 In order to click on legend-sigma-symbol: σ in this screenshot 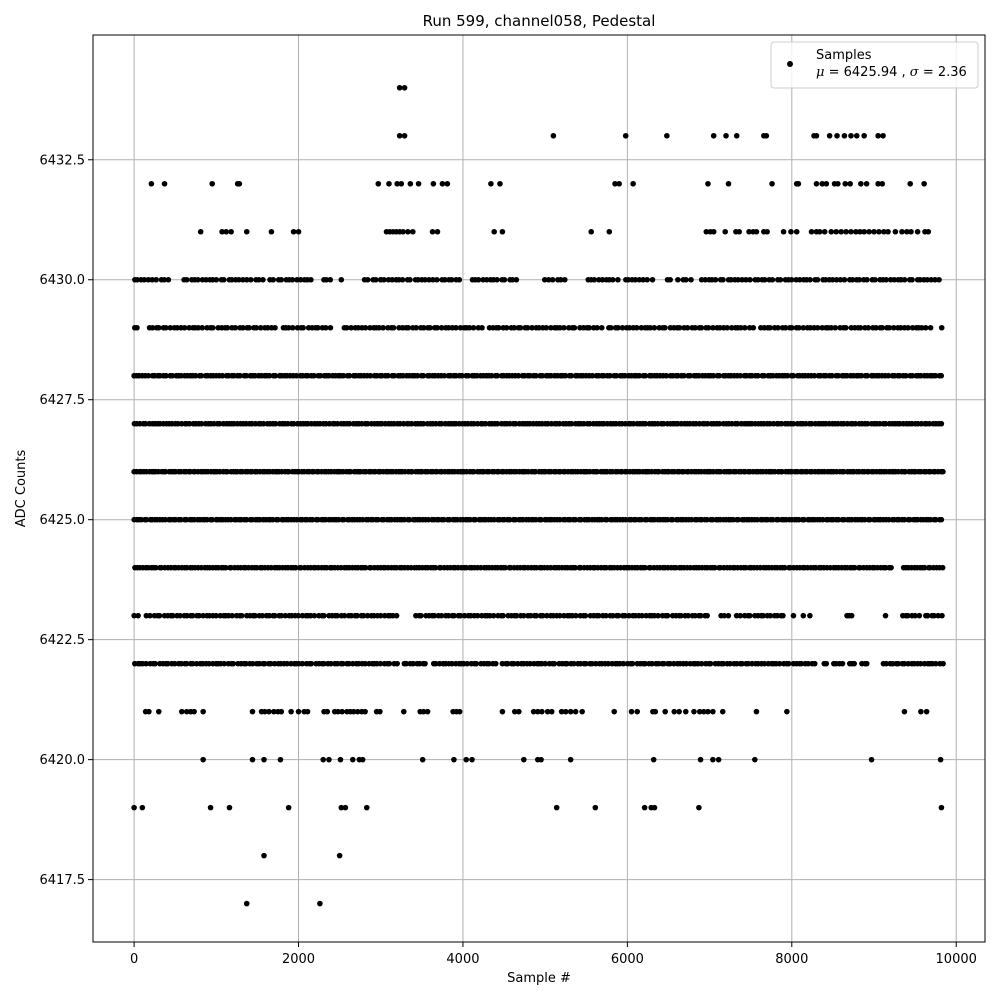, I will do `click(915, 72)`.